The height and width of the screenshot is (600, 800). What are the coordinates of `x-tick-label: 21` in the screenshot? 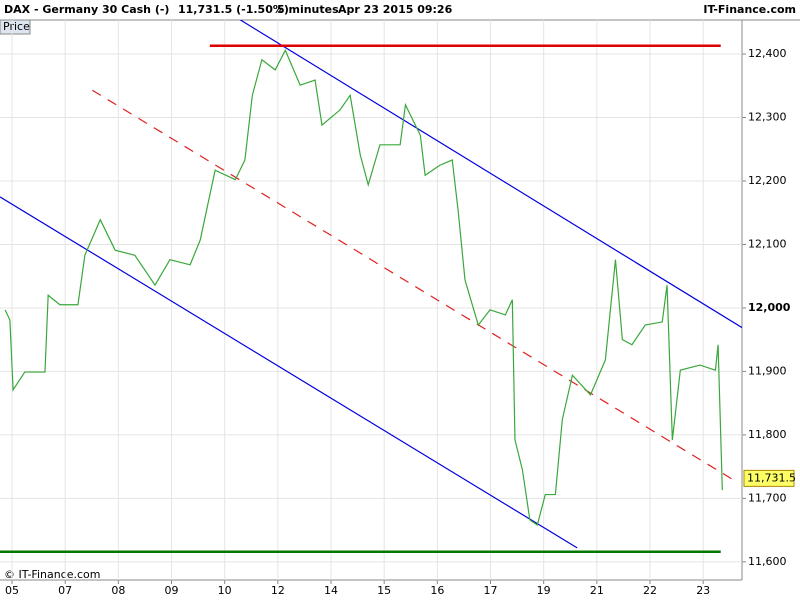 It's located at (597, 590).